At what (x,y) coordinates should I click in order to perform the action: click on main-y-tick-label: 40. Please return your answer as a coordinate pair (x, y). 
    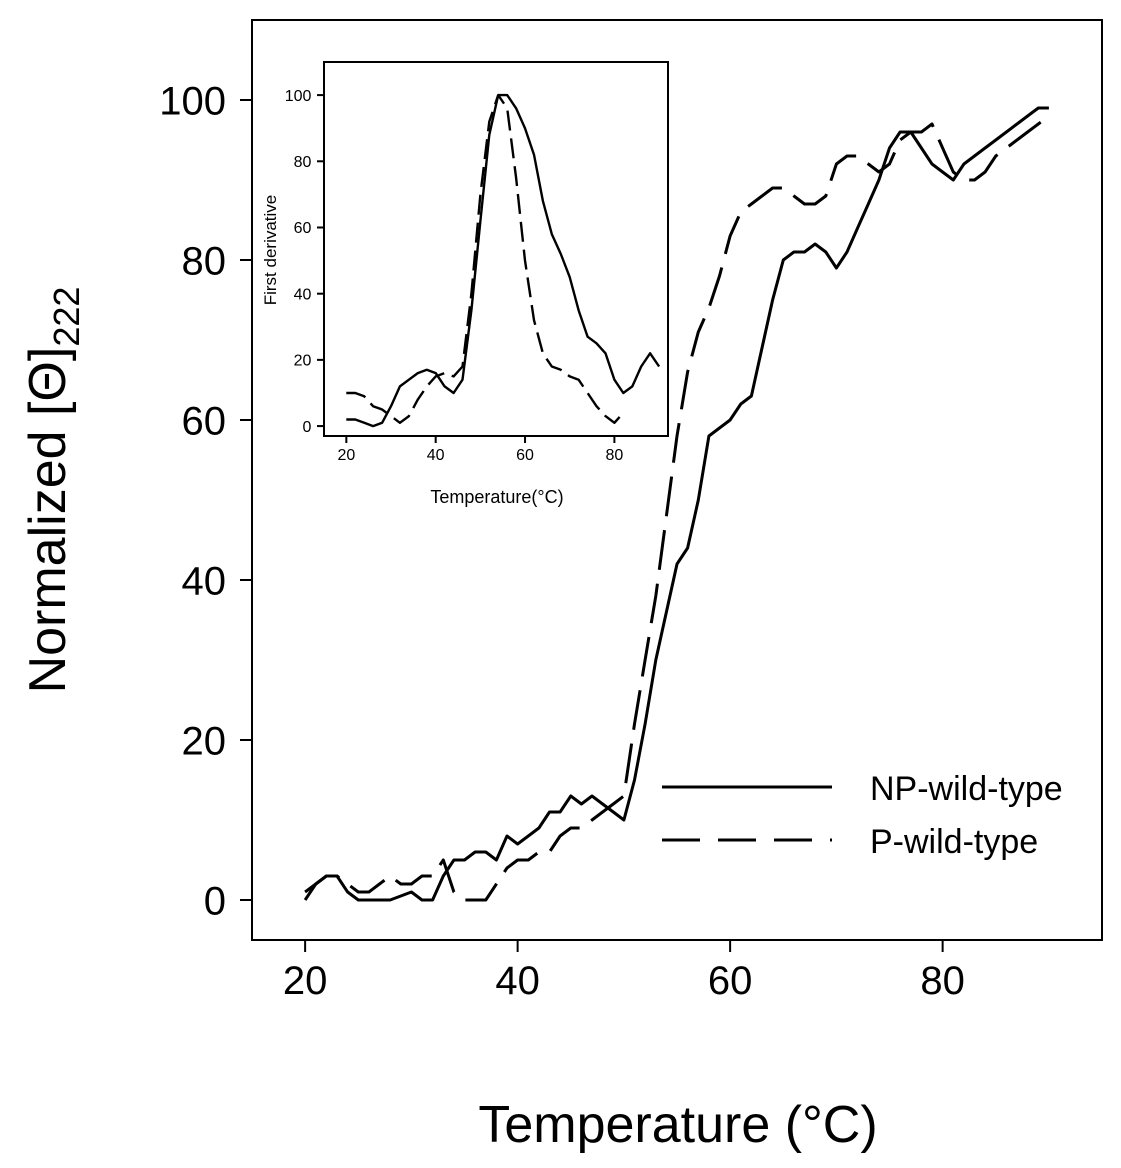
    Looking at the image, I should click on (204, 581).